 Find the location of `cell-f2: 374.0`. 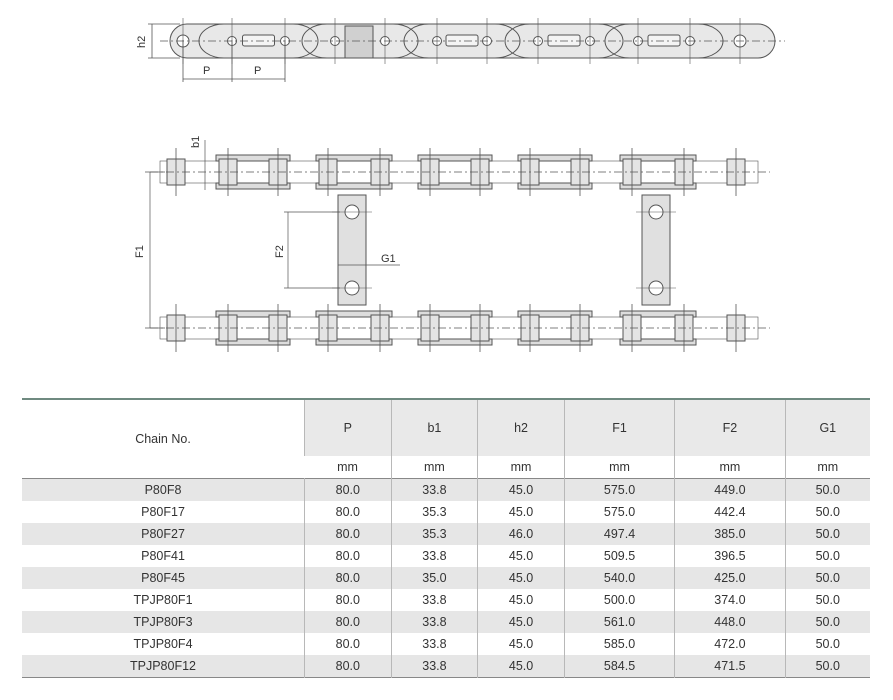

cell-f2: 374.0 is located at coordinates (730, 600).